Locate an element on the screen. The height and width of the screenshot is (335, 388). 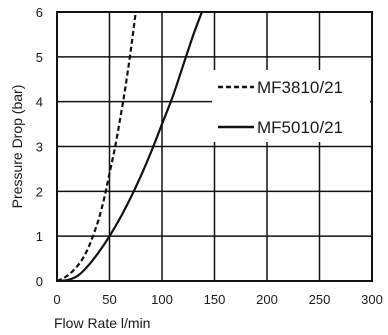
x-tick-label-5: 250 is located at coordinates (320, 299).